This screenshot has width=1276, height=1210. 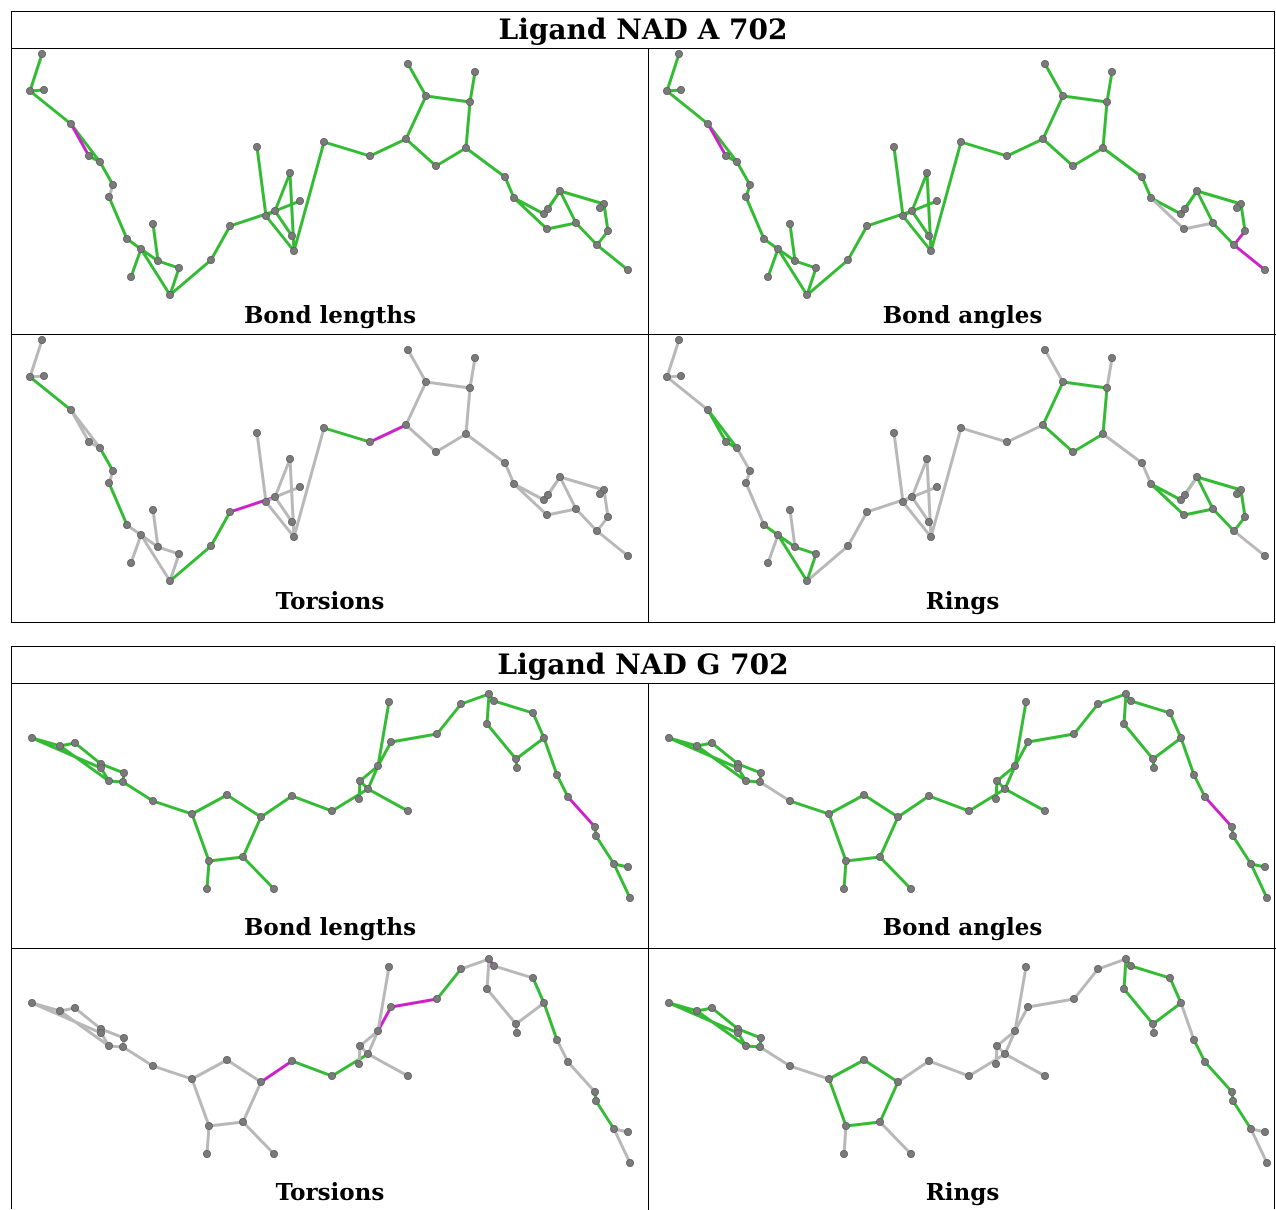 What do you see at coordinates (962, 1079) in the screenshot?
I see `panel-rings: Rings` at bounding box center [962, 1079].